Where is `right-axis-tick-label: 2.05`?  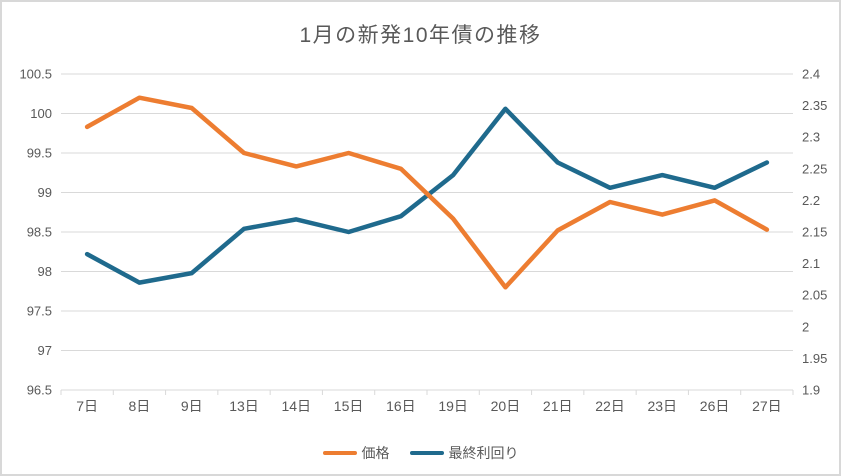 right-axis-tick-label: 2.05 is located at coordinates (814, 295).